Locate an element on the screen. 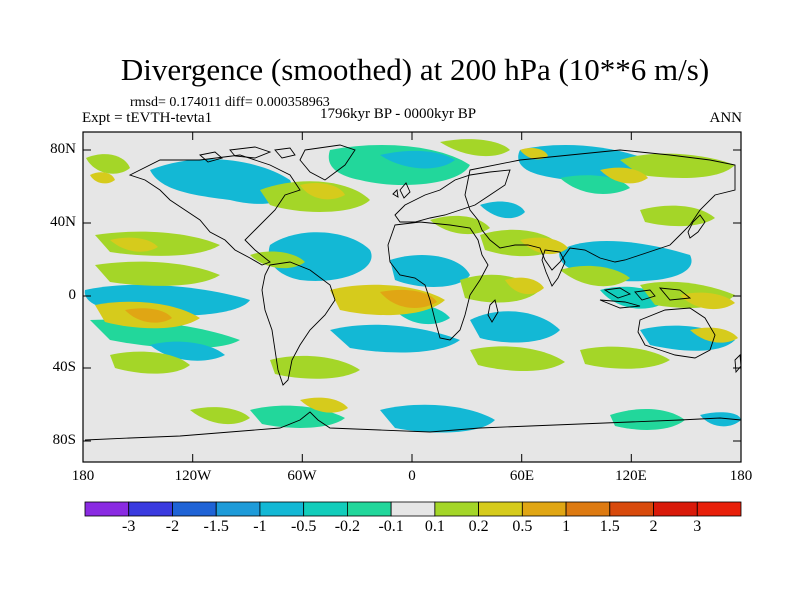 This screenshot has height=600, width=800. colorbar-label: 0.1 is located at coordinates (434, 526).